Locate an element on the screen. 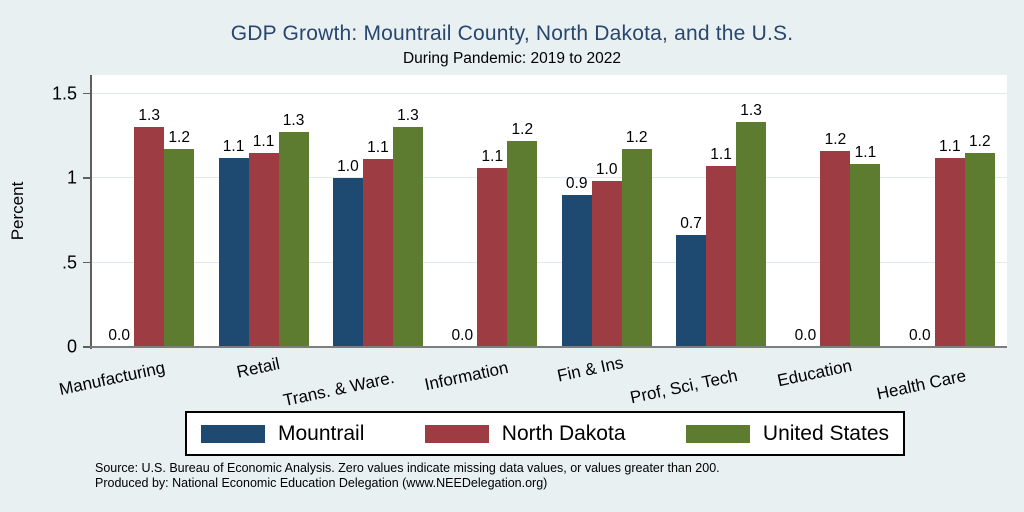 This screenshot has height=512, width=1024. x-axis-category-label: Fin & Ins is located at coordinates (590, 369).